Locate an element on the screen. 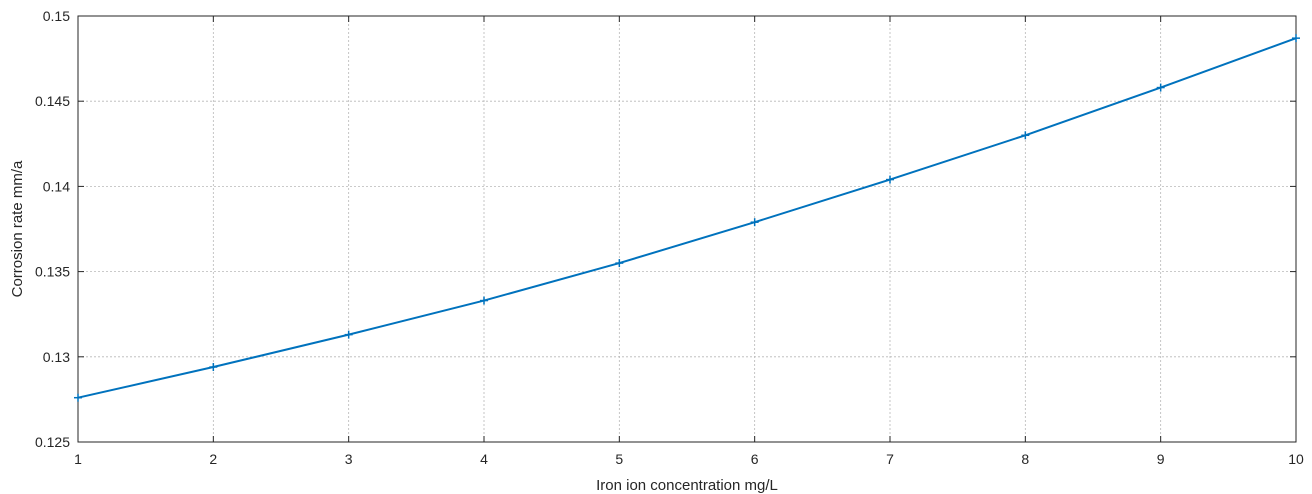 This screenshot has height=494, width=1312. x-tick-label: 8 is located at coordinates (1025, 459).